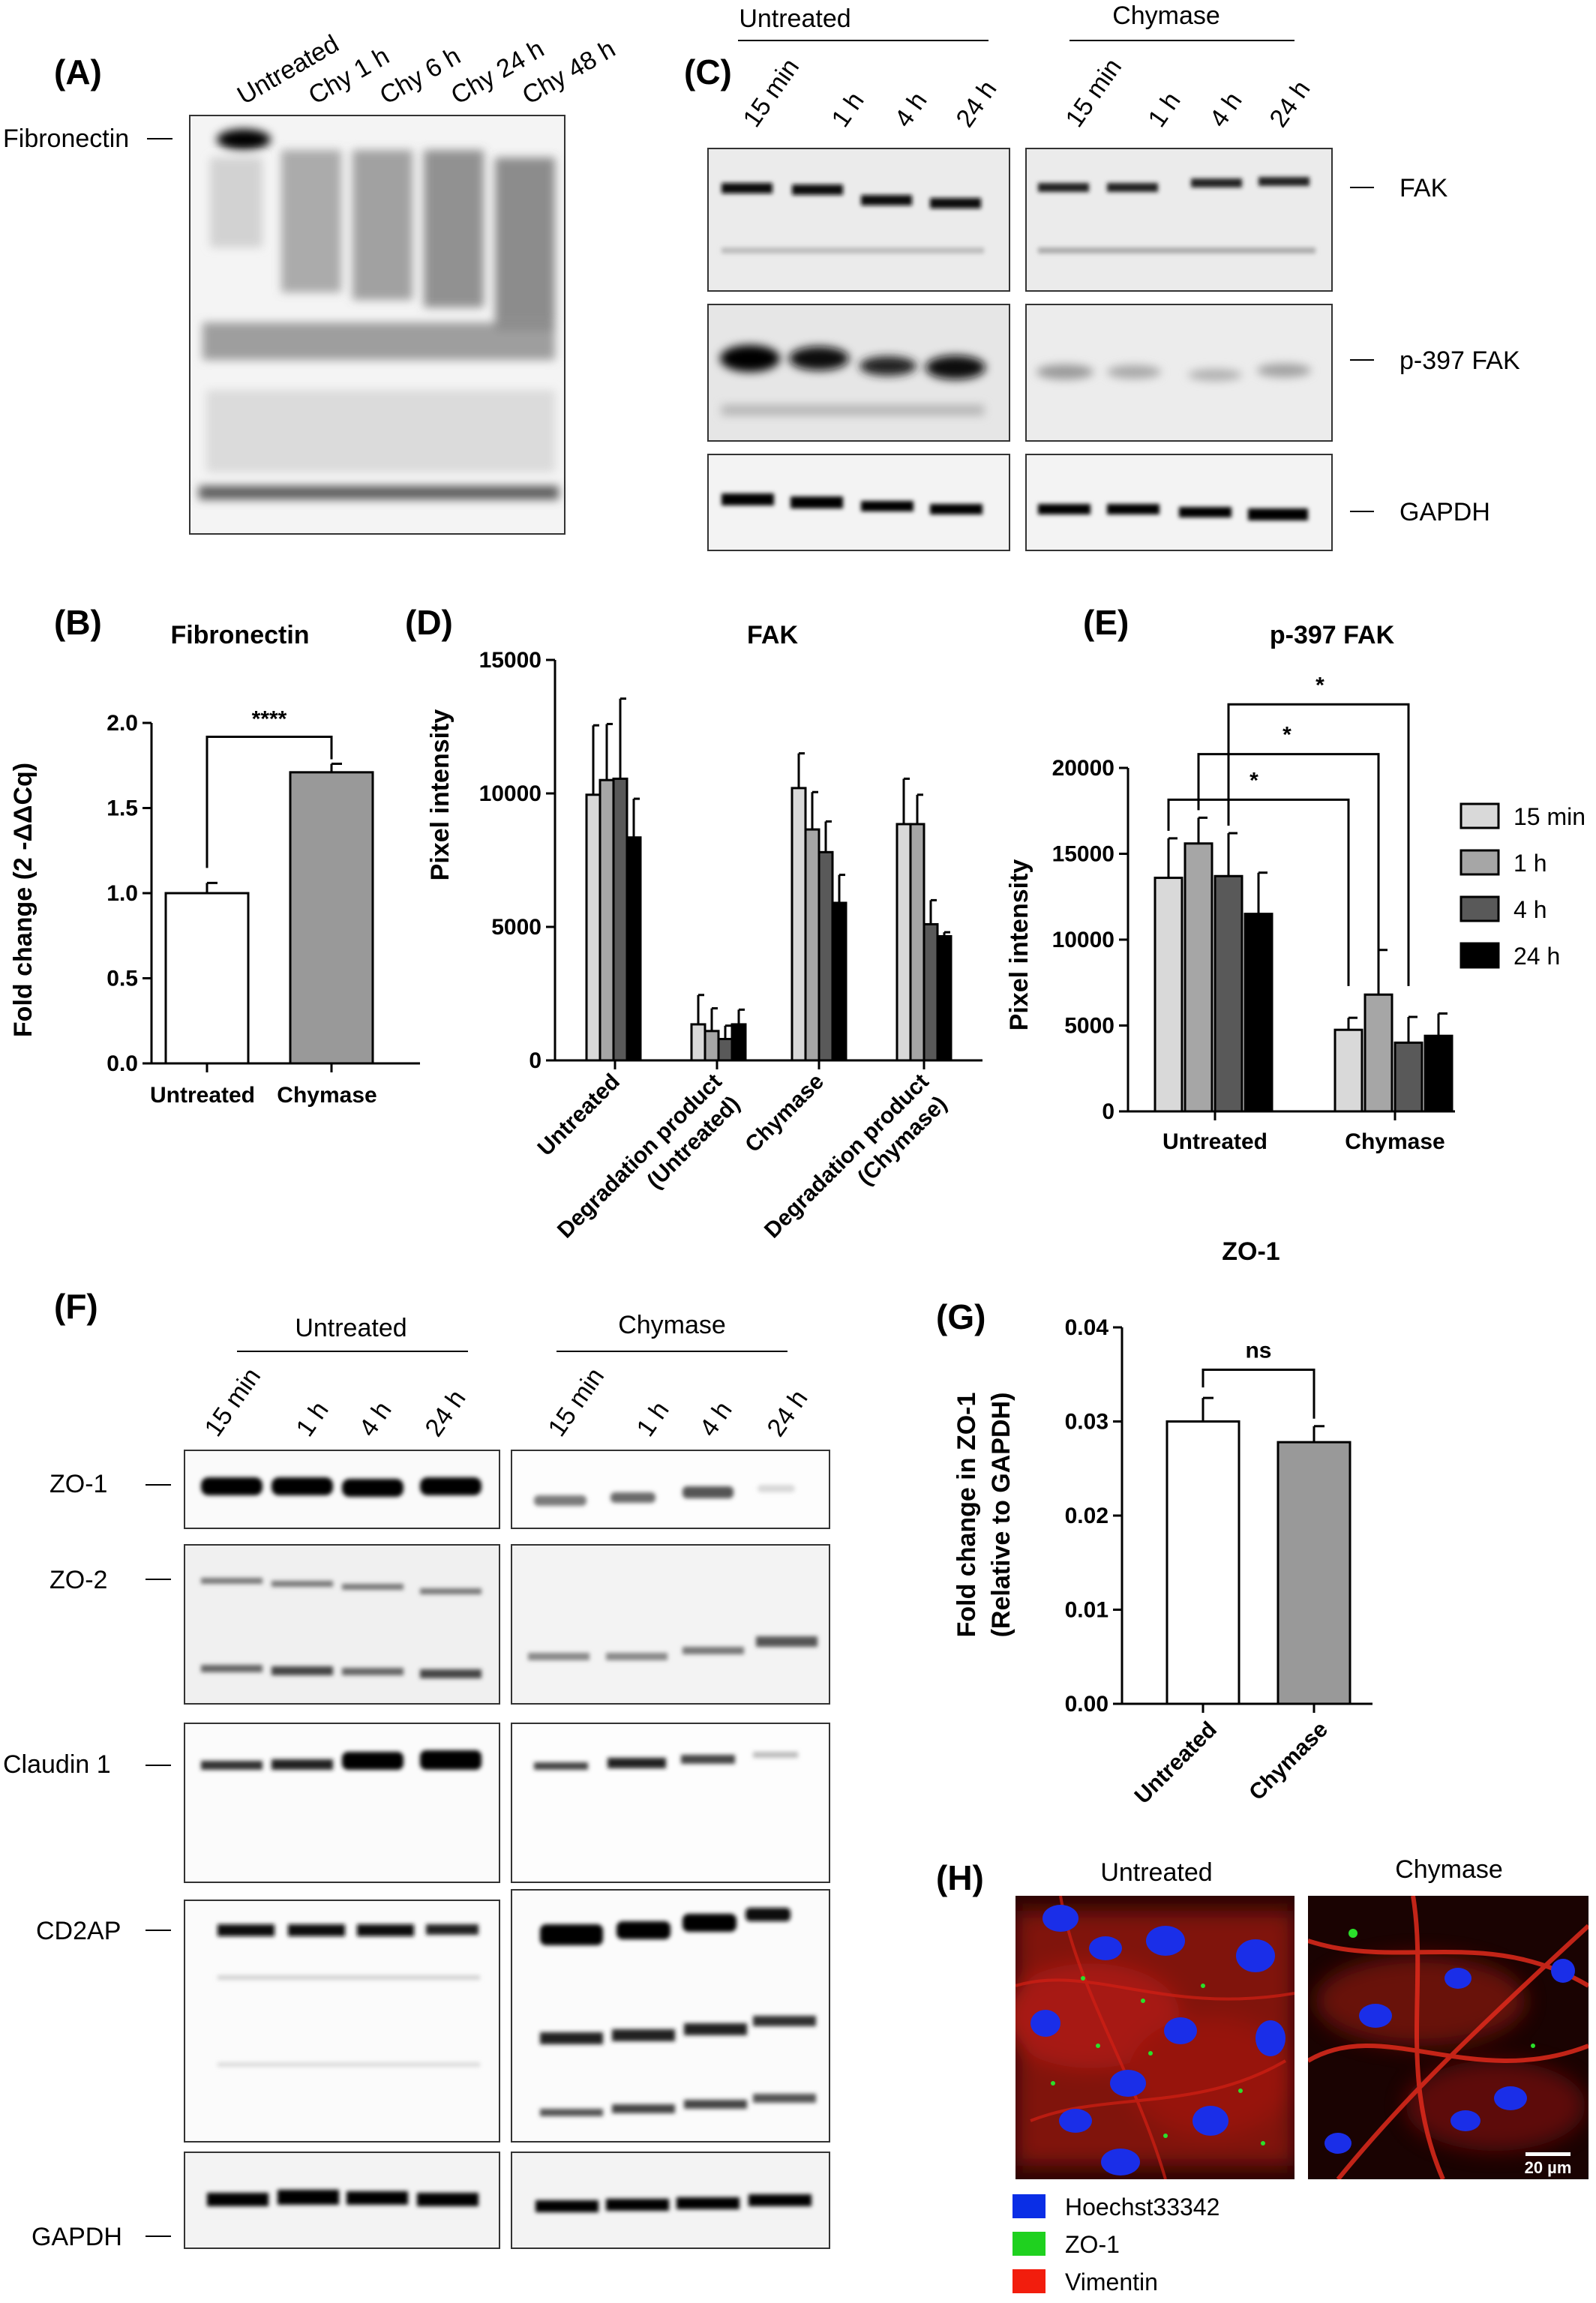 The height and width of the screenshot is (2303, 1596). I want to click on chart-title: FAK, so click(772, 635).